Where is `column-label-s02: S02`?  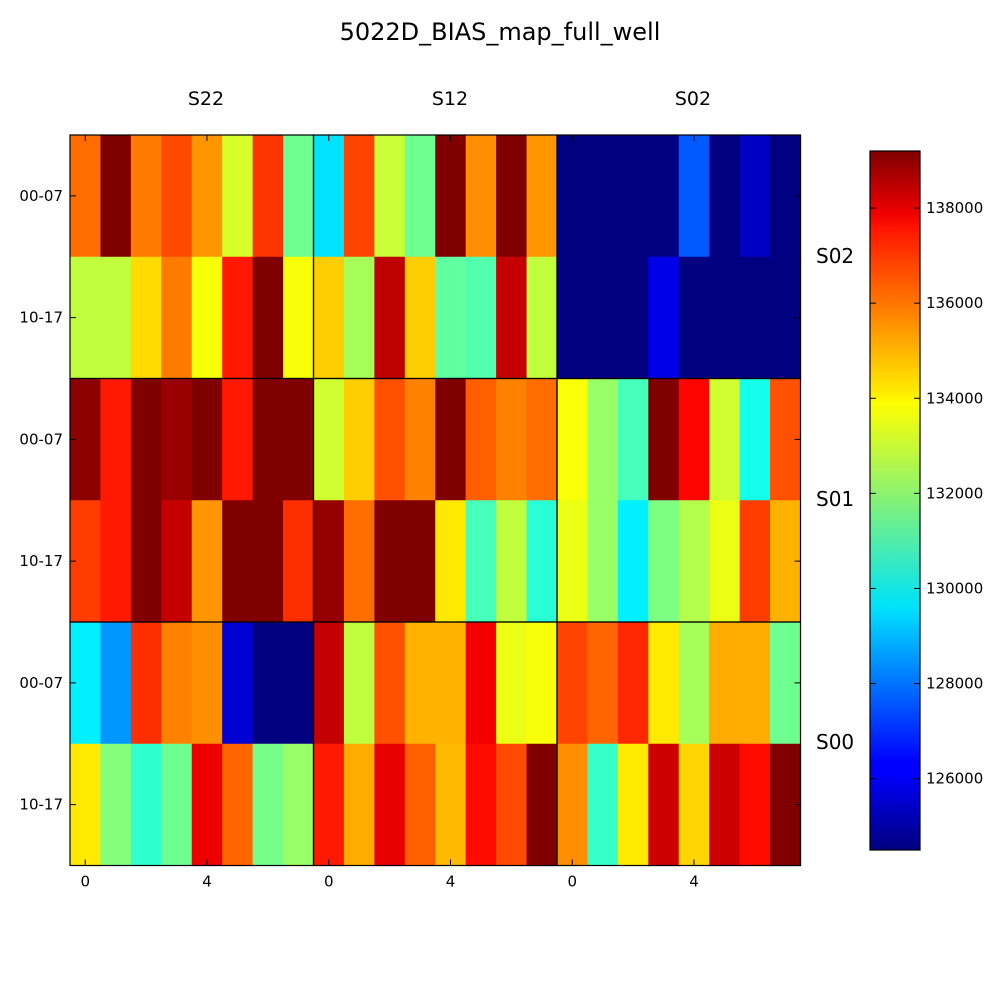 column-label-s02: S02 is located at coordinates (693, 99).